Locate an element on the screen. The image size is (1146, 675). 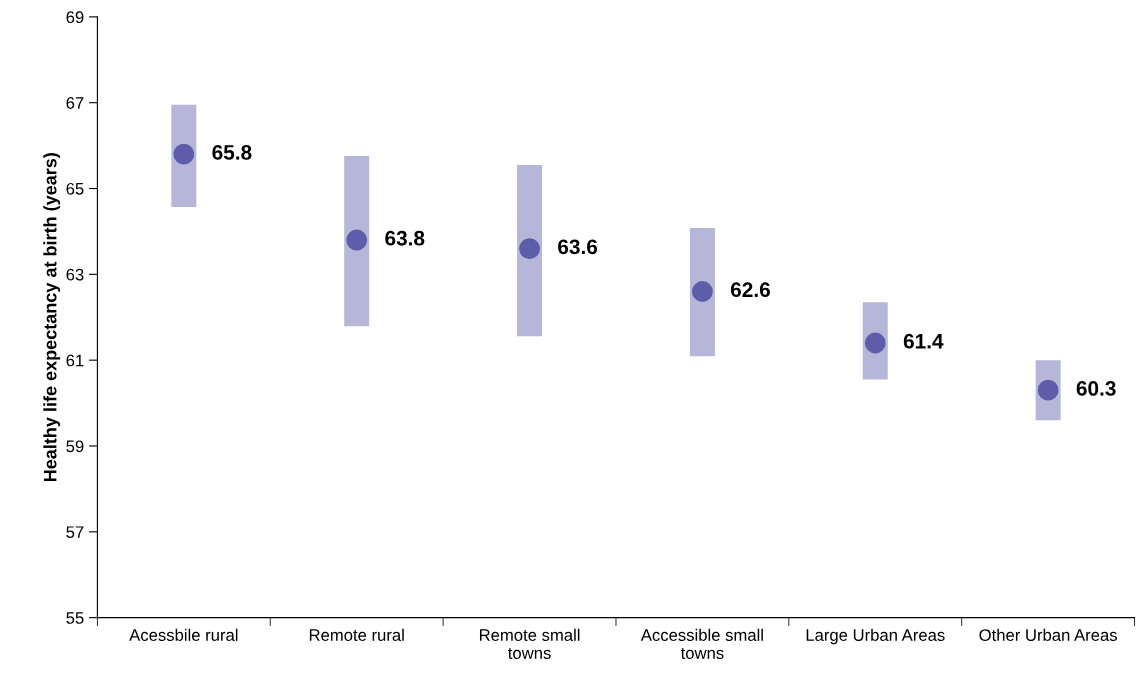
data-label: 62.6 is located at coordinates (750, 290).